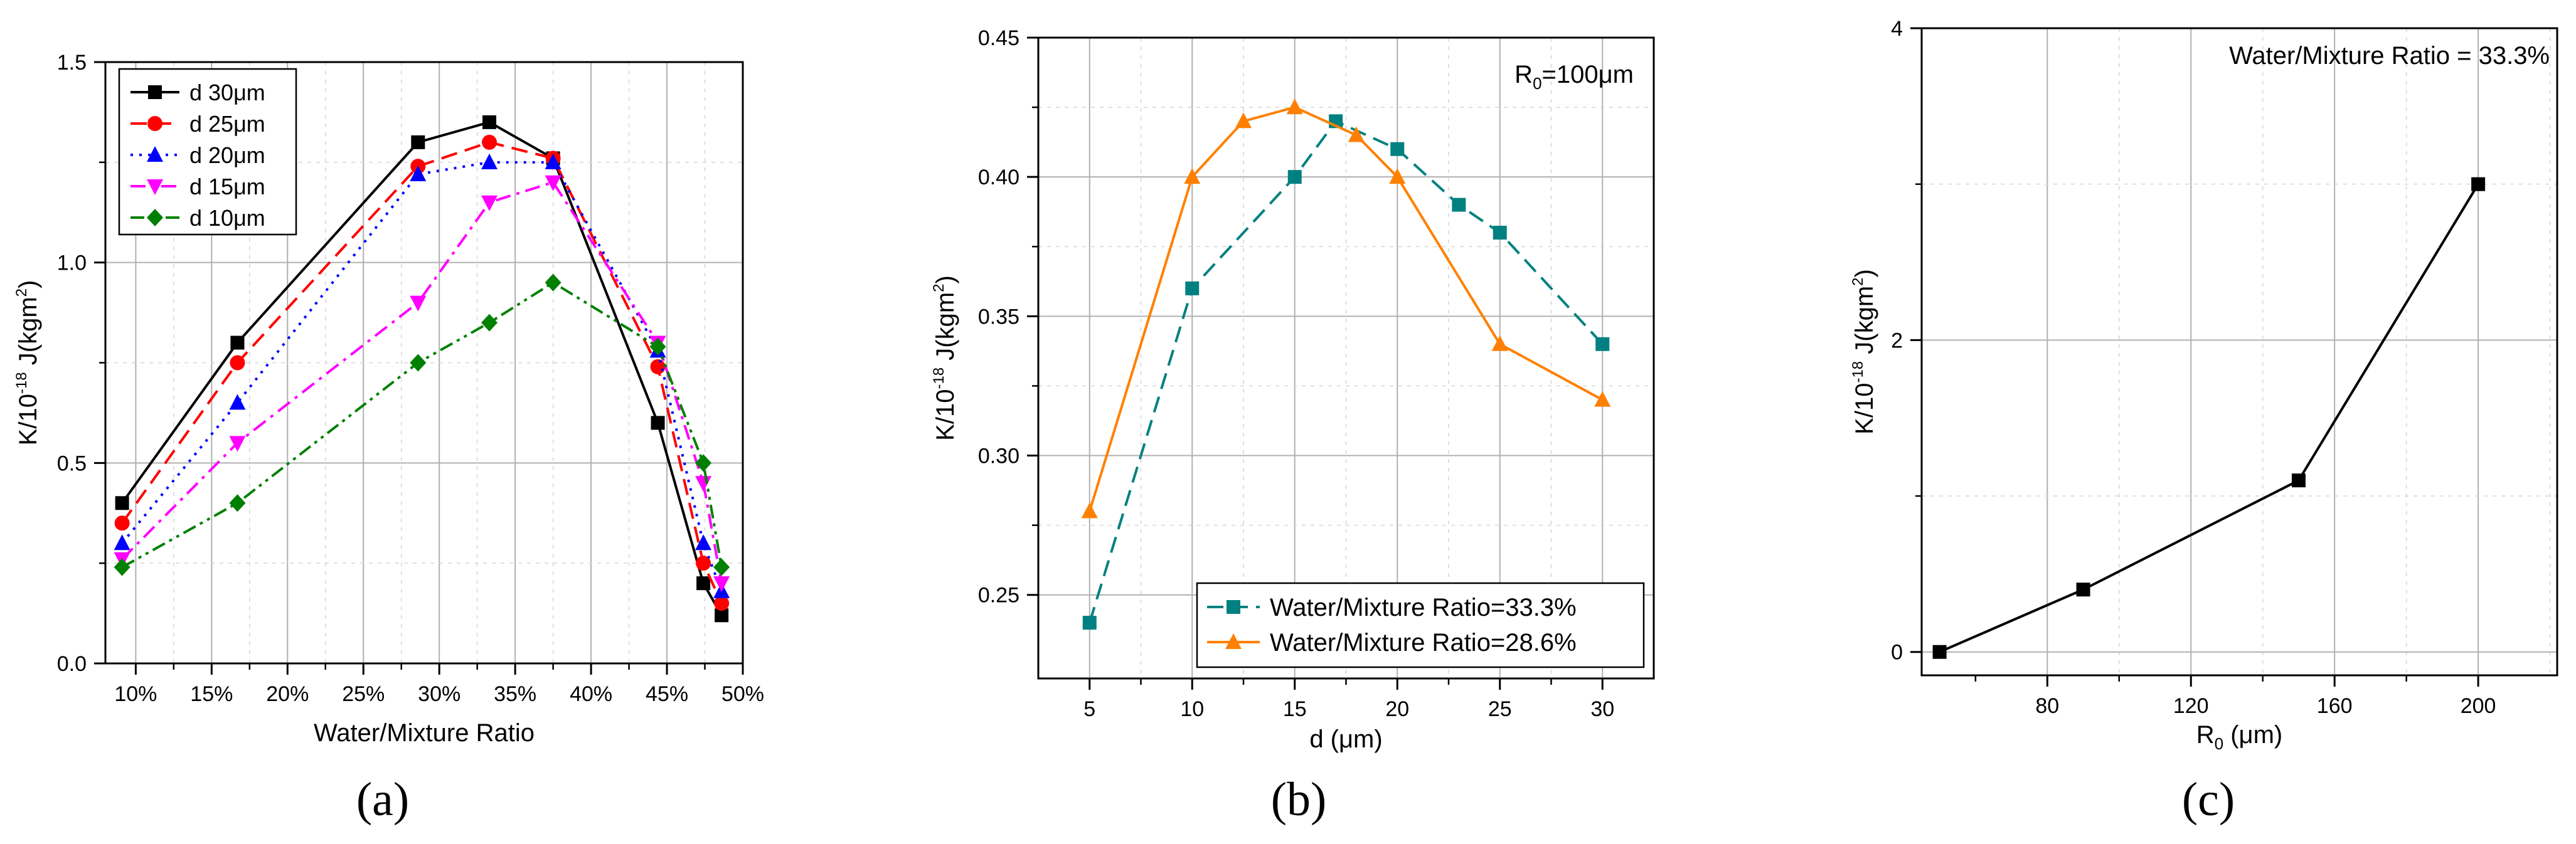 This screenshot has width=2576, height=844. What do you see at coordinates (2389, 56) in the screenshot?
I see `annotation: Water/Mixture Ratio = 33.3%` at bounding box center [2389, 56].